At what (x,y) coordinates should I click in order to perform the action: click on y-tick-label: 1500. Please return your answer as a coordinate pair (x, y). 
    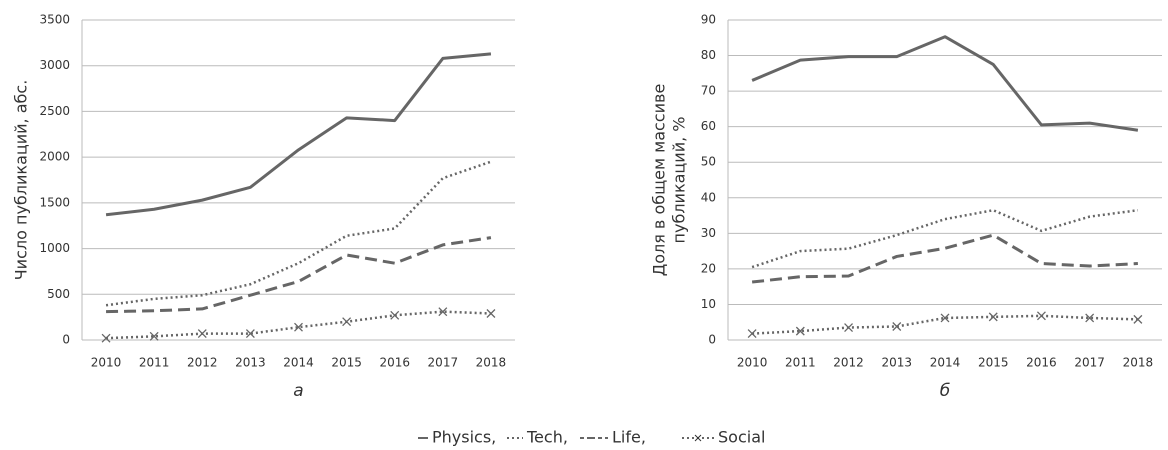
    Looking at the image, I should click on (54, 202).